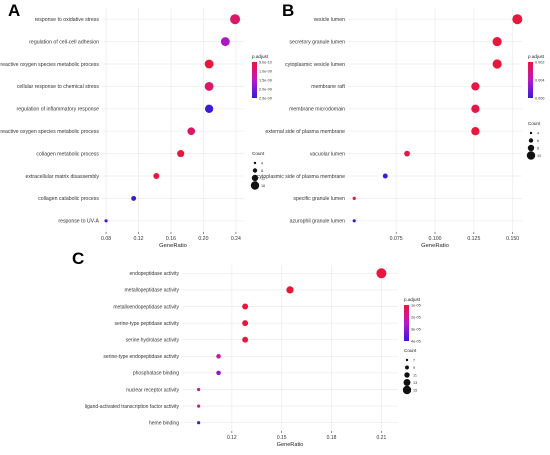  I want to click on y-tick-label: secretory granule lumen, so click(317, 42).